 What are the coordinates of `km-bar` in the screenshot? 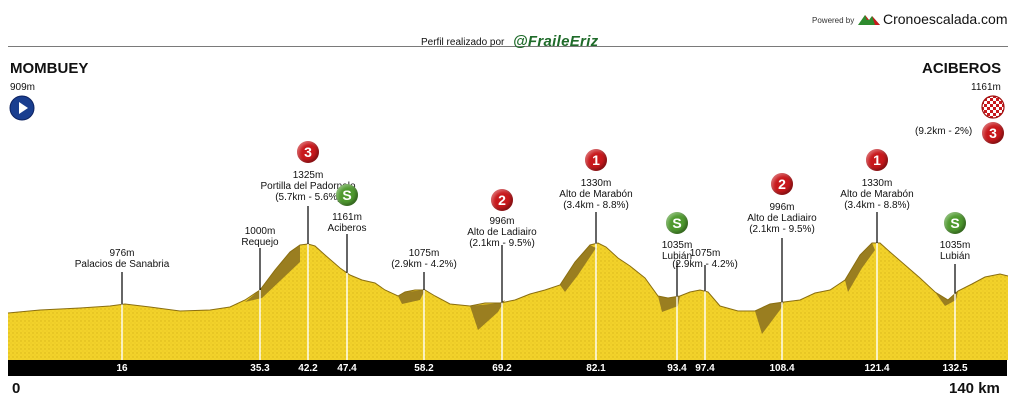 It's located at (507, 368).